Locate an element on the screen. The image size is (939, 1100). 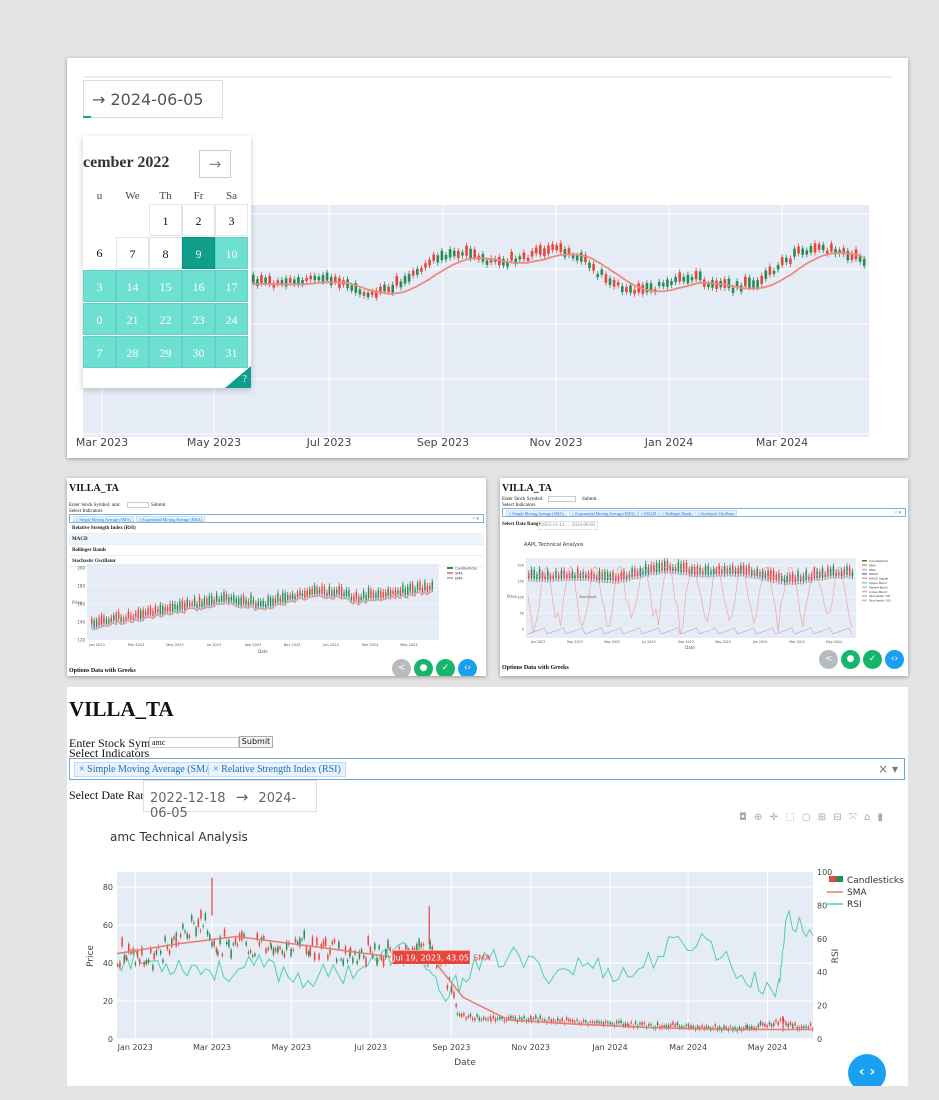
calendar-day: 23 is located at coordinates (198, 319).